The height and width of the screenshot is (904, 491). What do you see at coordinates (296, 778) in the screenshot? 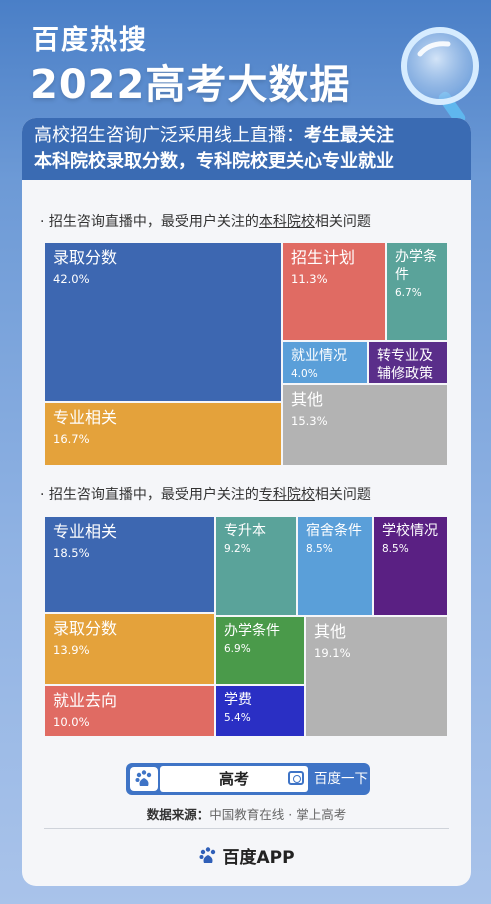
I see `camera-icon` at bounding box center [296, 778].